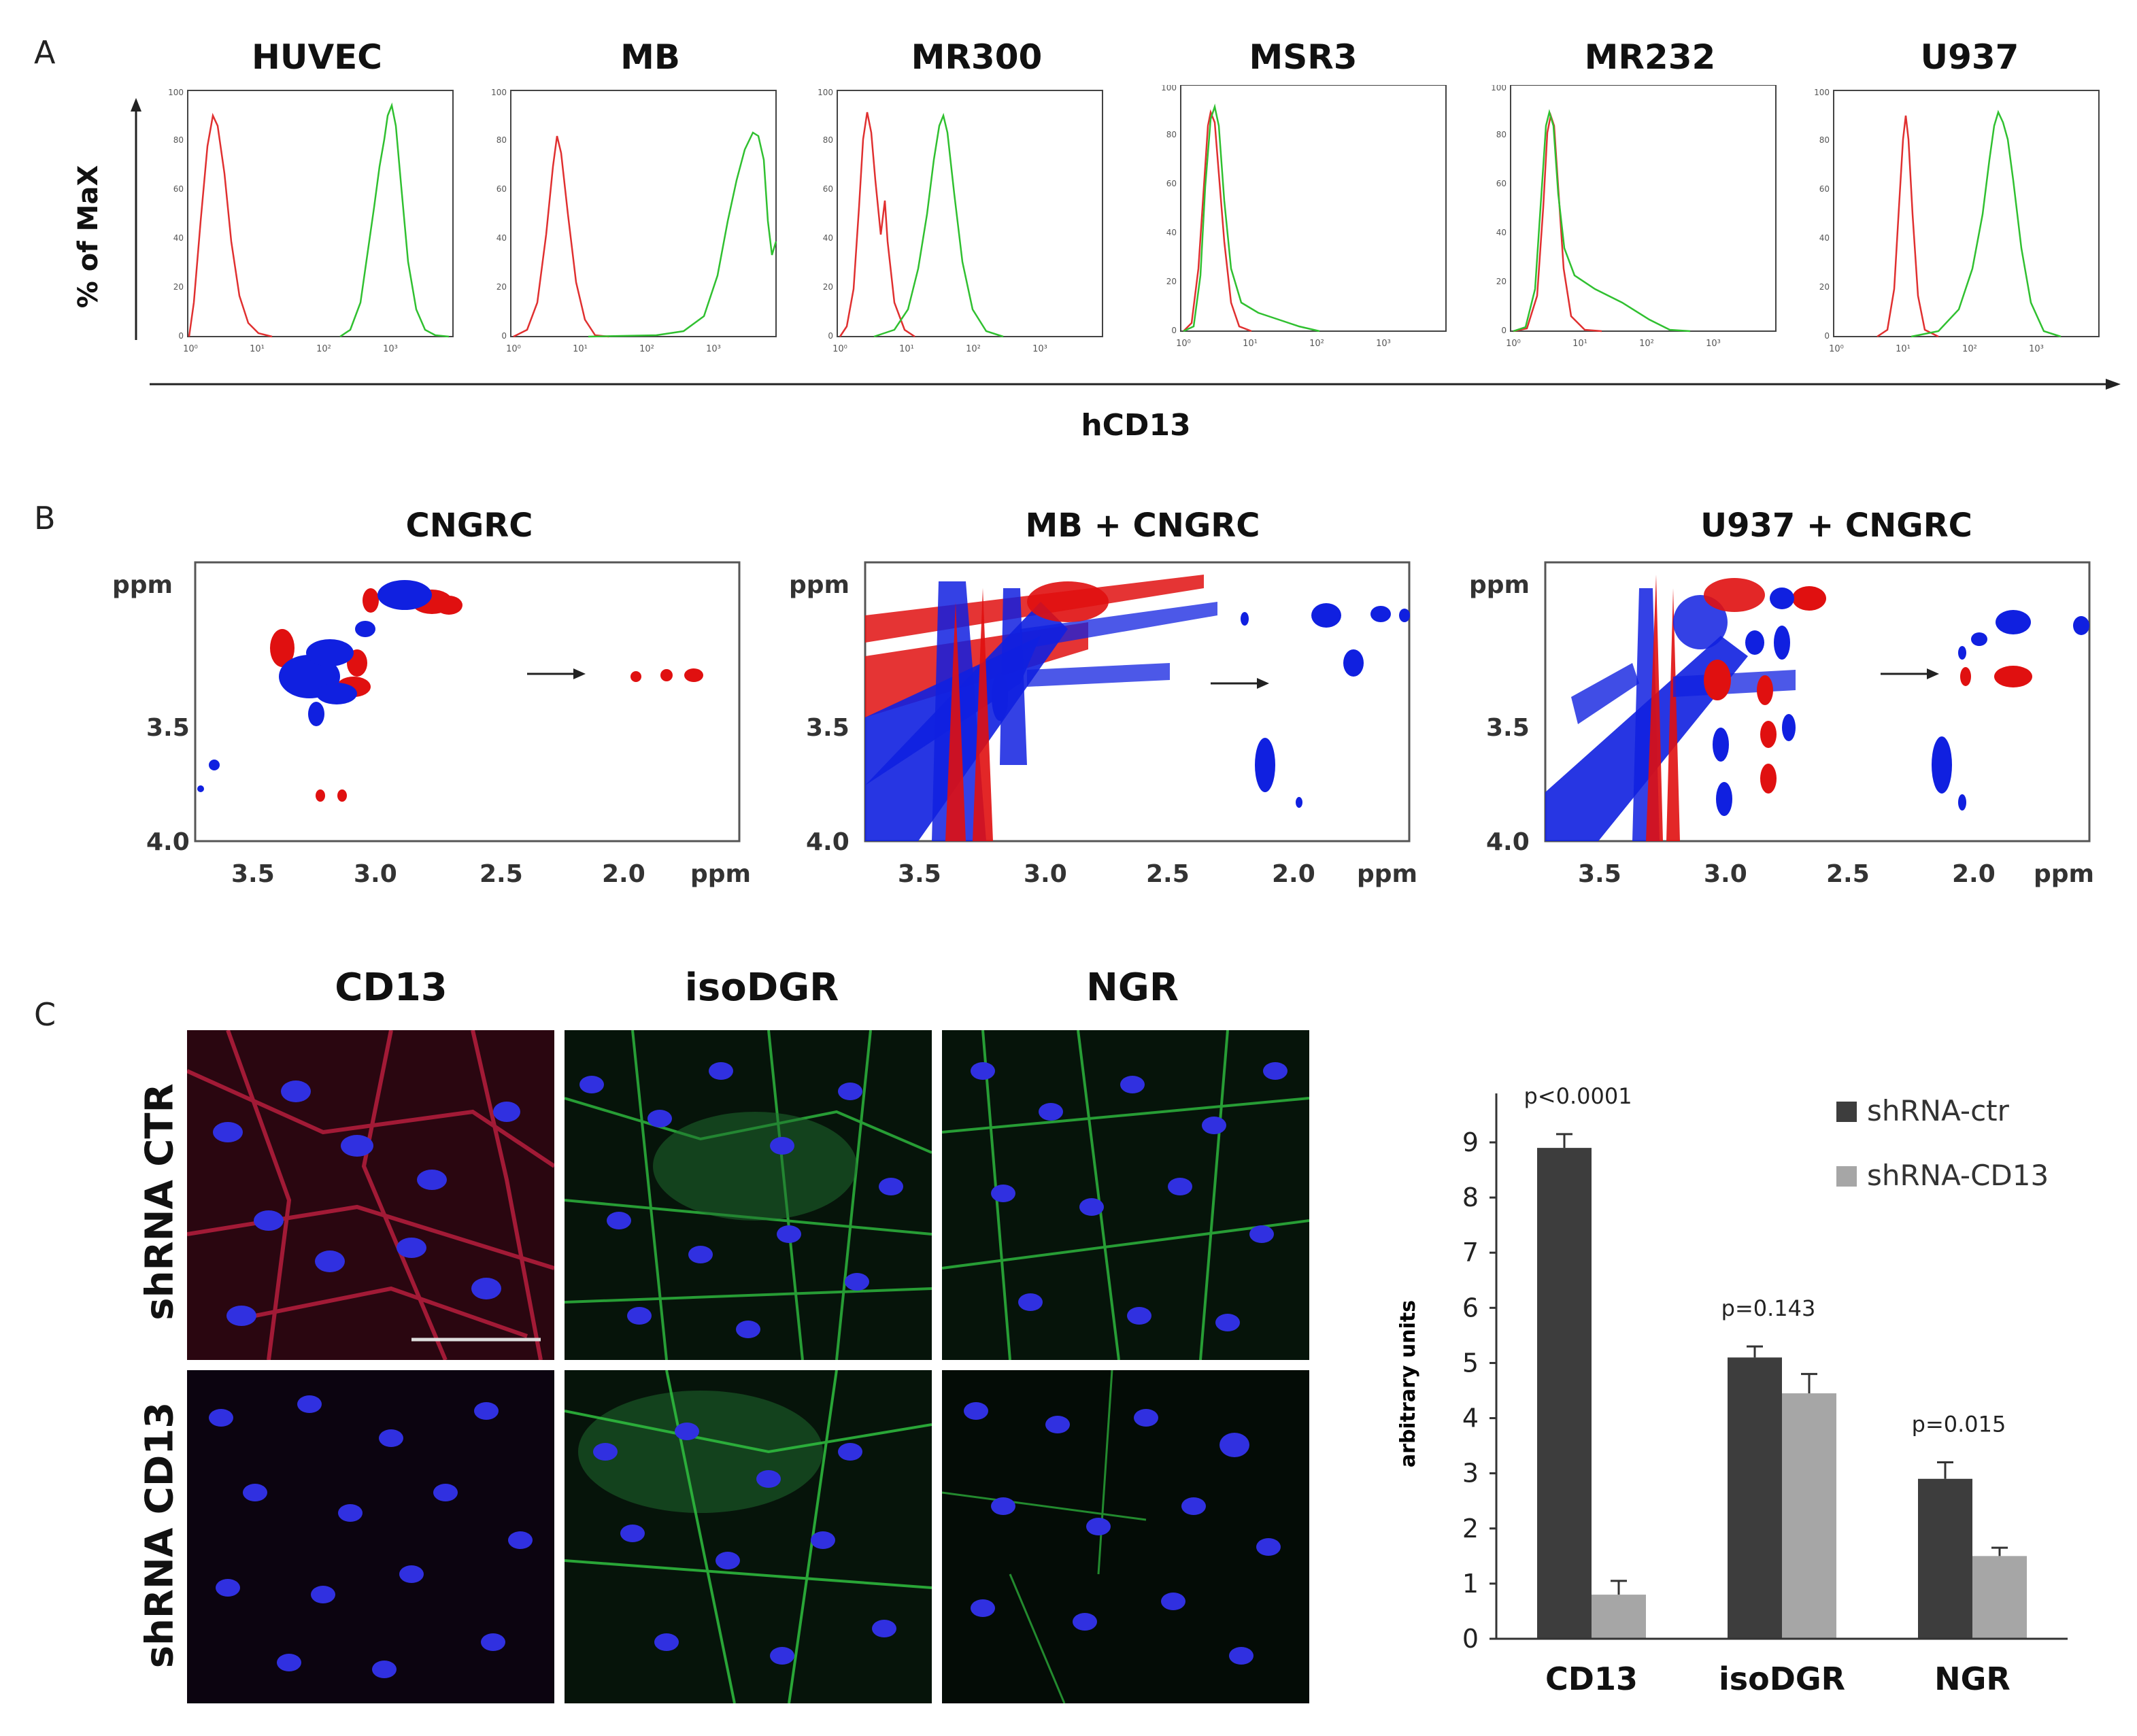 The width and height of the screenshot is (2137, 1736). Describe the element at coordinates (1125, 1195) in the screenshot. I see `micrograph-ctr-ngr` at that location.